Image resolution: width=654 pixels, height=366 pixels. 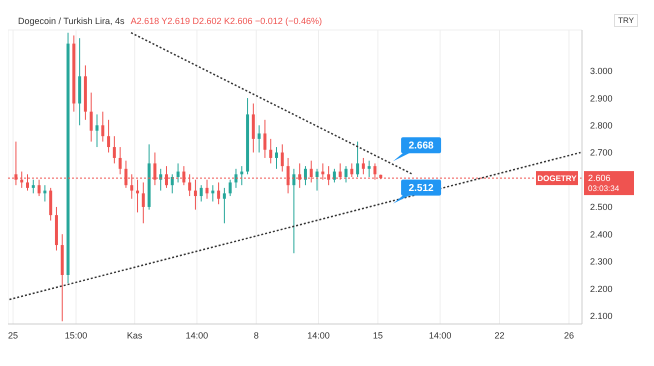 I want to click on chart-title: Dogecoin / Turkish Lira, 4s, so click(x=71, y=21).